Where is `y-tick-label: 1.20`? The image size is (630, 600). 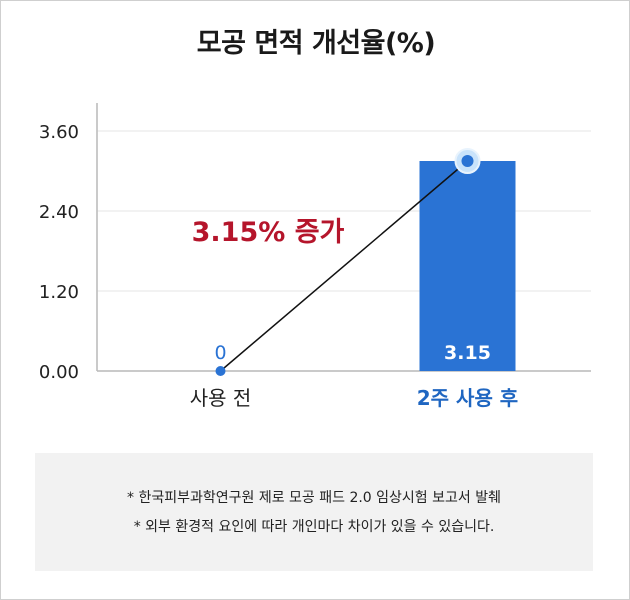
y-tick-label: 1.20 is located at coordinates (59, 292).